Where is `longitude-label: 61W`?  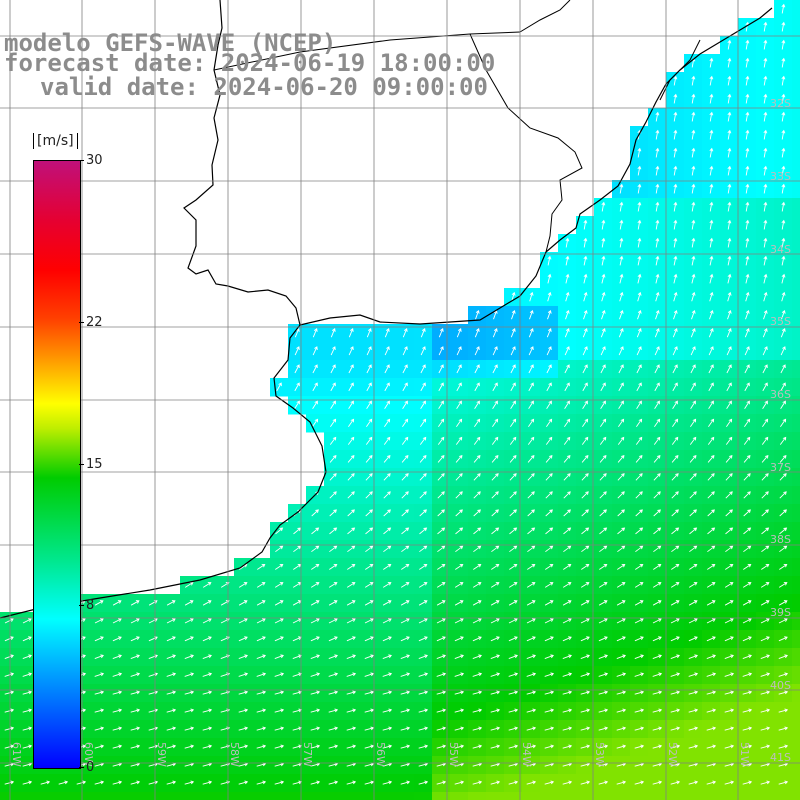 longitude-label: 61W is located at coordinates (16, 754).